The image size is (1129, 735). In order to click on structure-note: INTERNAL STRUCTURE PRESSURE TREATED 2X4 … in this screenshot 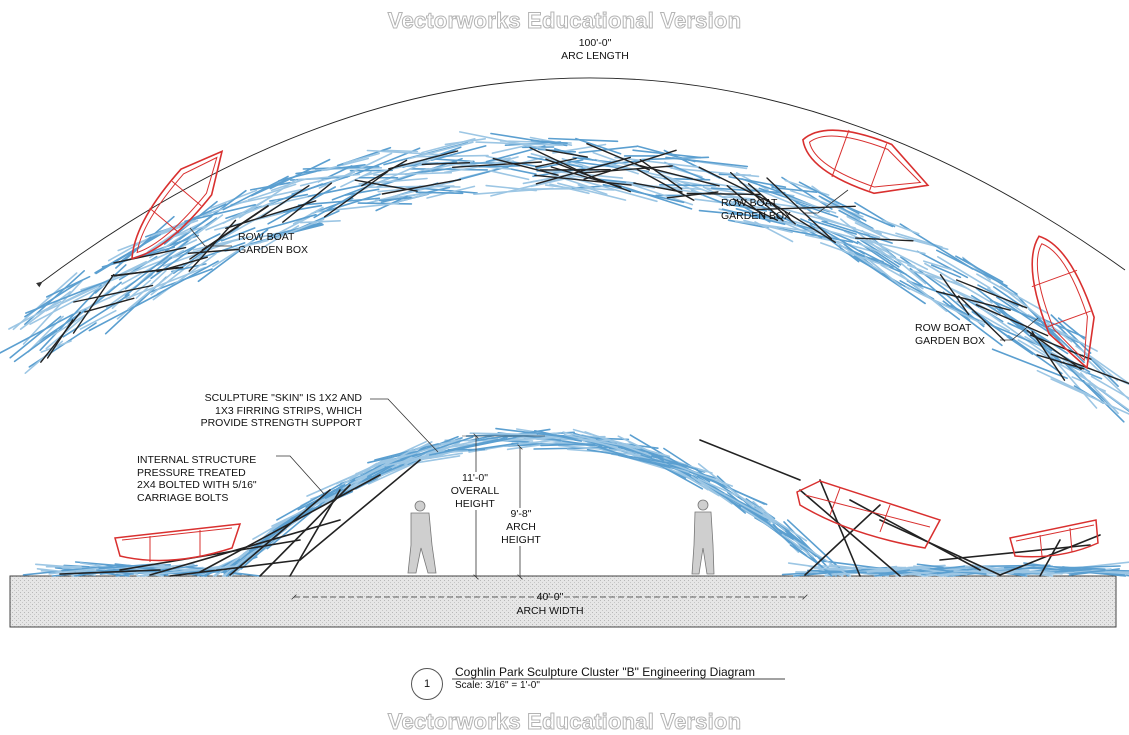, I will do `click(197, 479)`.